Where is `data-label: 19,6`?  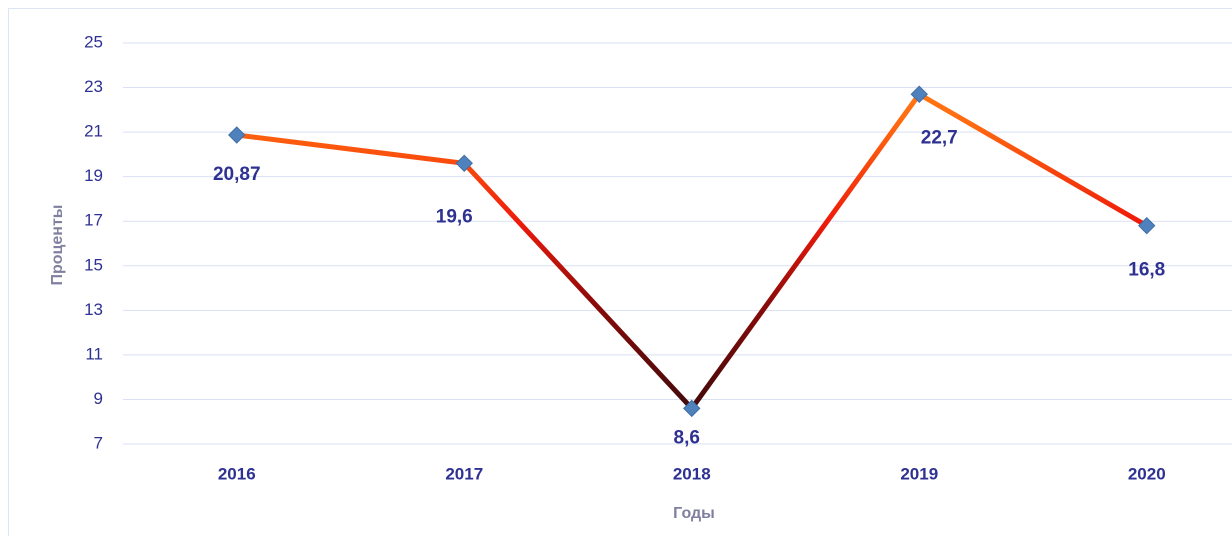 data-label: 19,6 is located at coordinates (454, 216).